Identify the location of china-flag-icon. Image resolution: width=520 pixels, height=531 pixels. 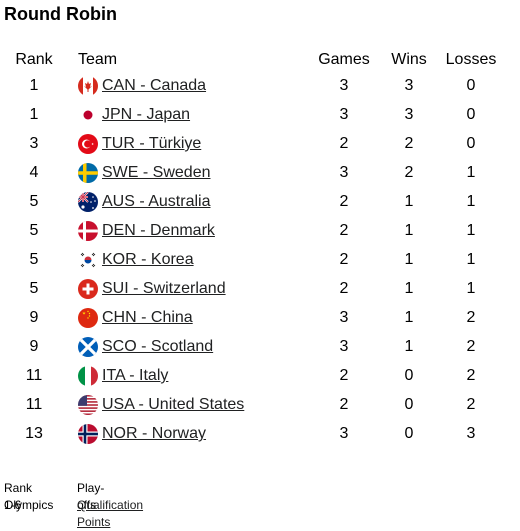
(88, 318).